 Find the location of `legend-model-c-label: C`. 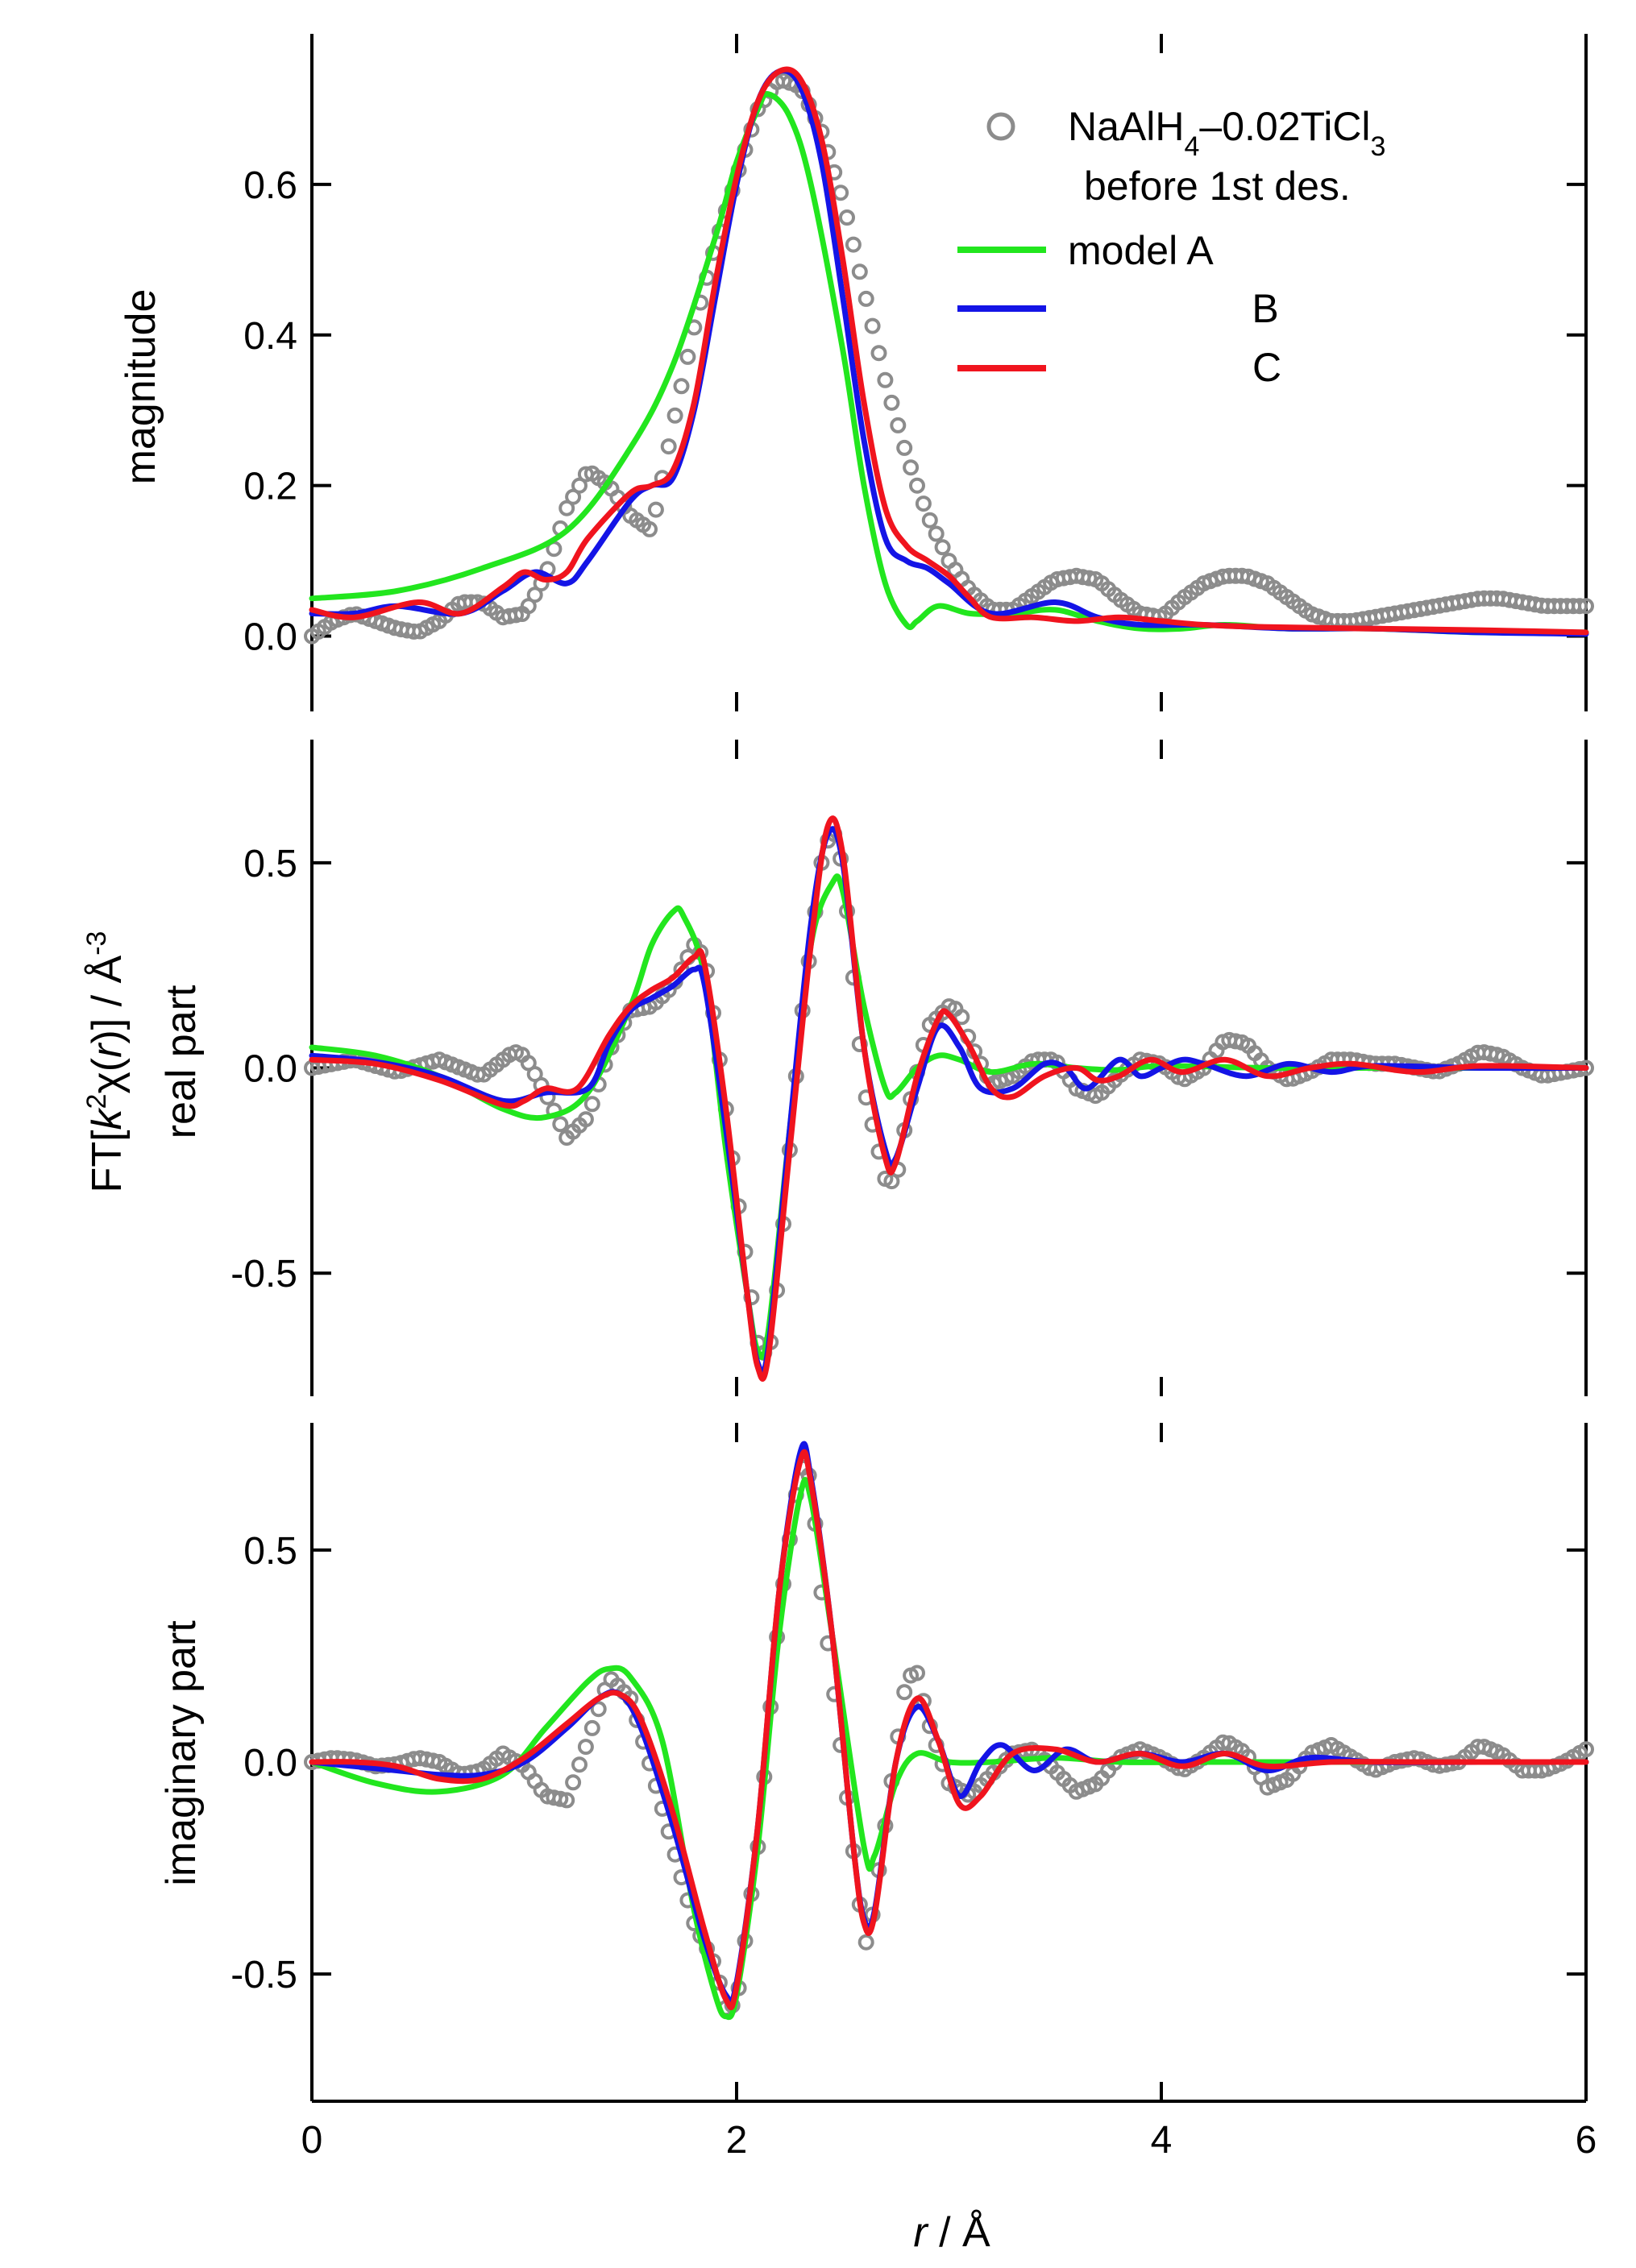

legend-model-c-label: C is located at coordinates (1266, 367).